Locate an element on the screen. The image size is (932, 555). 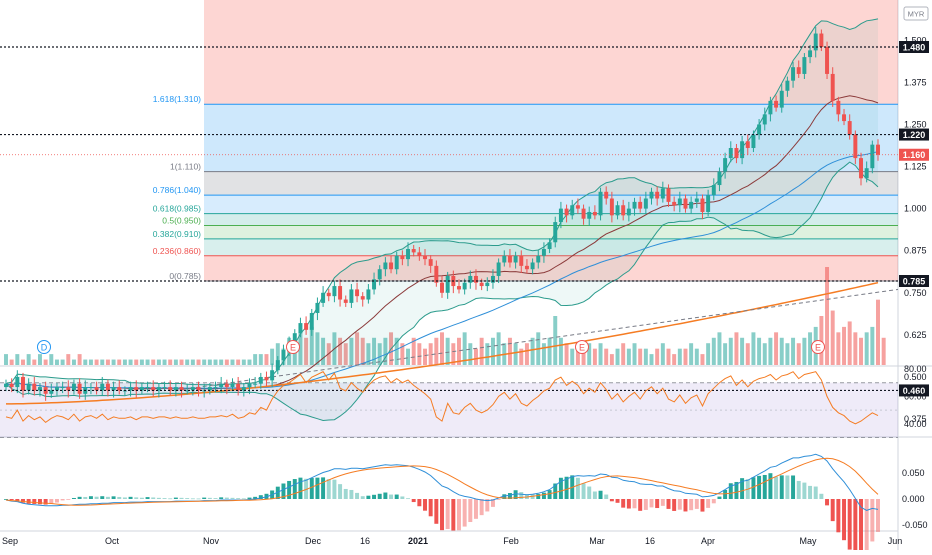
time-axis-label: 16 is located at coordinates (650, 541).